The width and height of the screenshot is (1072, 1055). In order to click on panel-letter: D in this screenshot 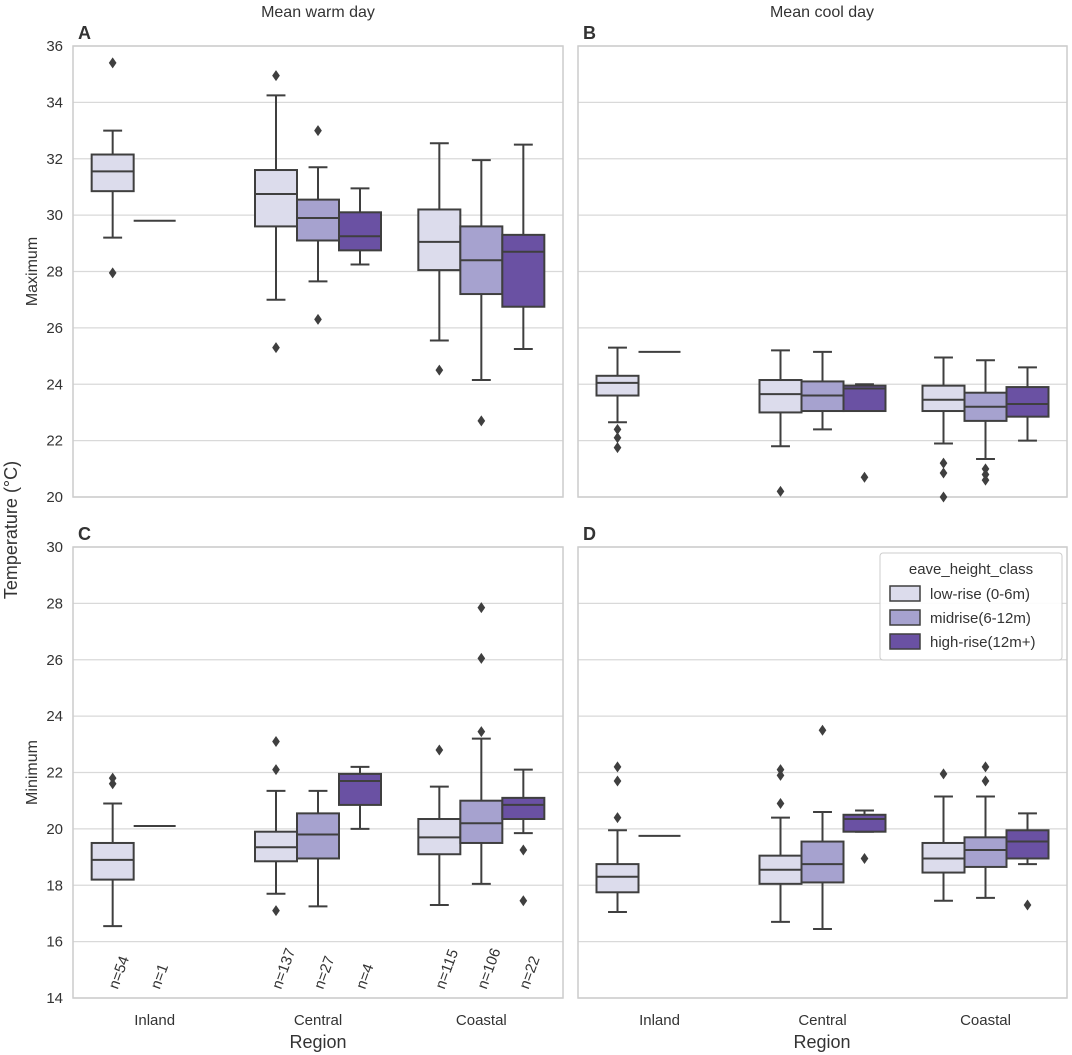, I will do `click(589, 534)`.